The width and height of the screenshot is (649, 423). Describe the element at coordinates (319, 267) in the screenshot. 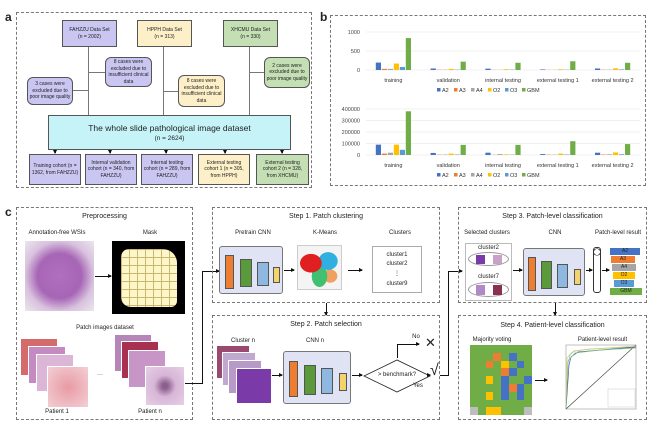

I see `kmeans-scatter` at that location.